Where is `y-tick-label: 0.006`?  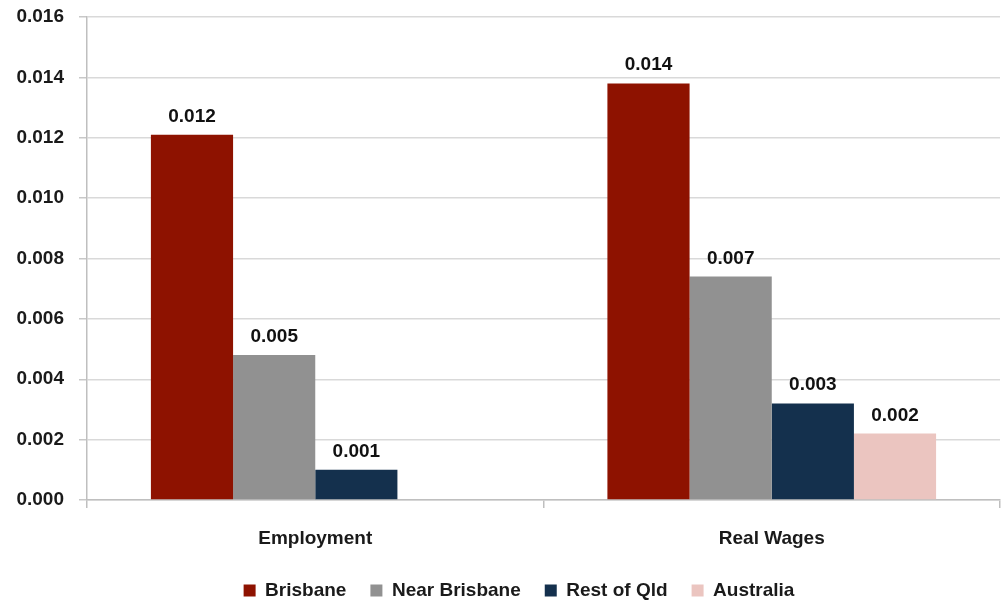
y-tick-label: 0.006 is located at coordinates (40, 318).